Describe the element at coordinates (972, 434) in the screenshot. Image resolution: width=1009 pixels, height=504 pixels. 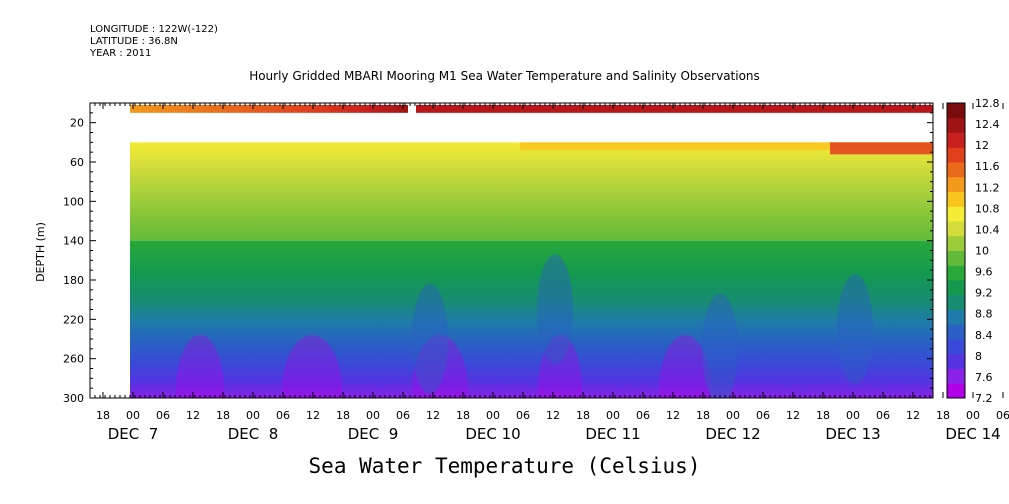
I see `x-day-label: DEC 14` at that location.